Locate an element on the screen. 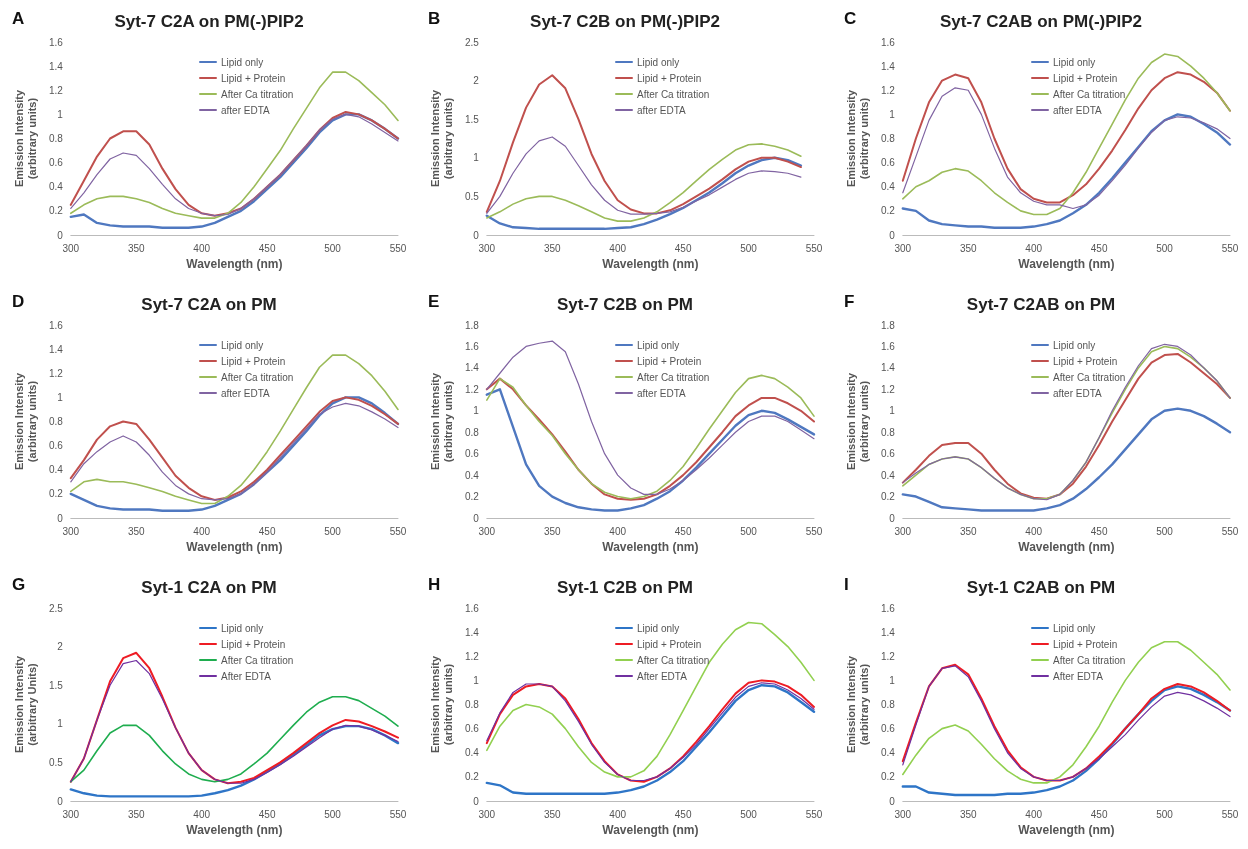  y-tick-label: 1.5 is located at coordinates (472, 119).